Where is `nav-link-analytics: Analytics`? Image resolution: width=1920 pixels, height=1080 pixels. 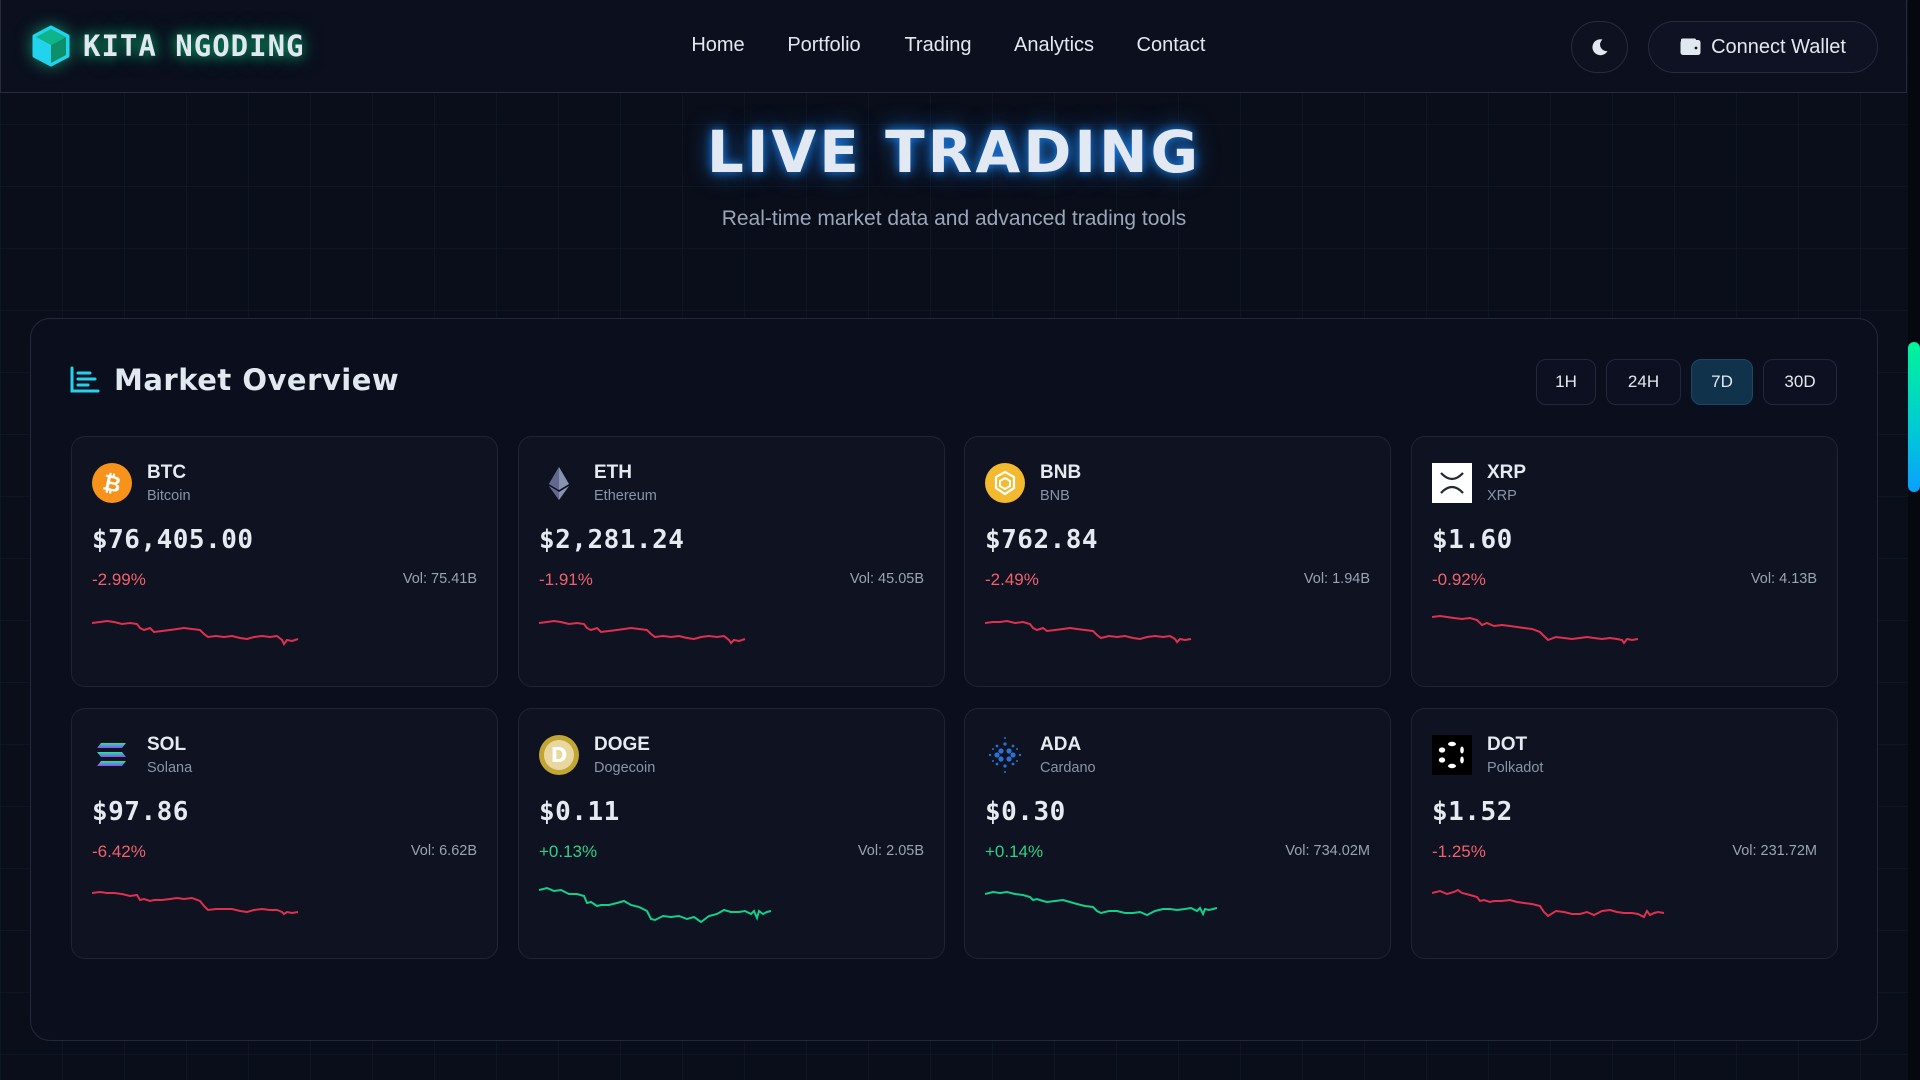 nav-link-analytics: Analytics is located at coordinates (1054, 45).